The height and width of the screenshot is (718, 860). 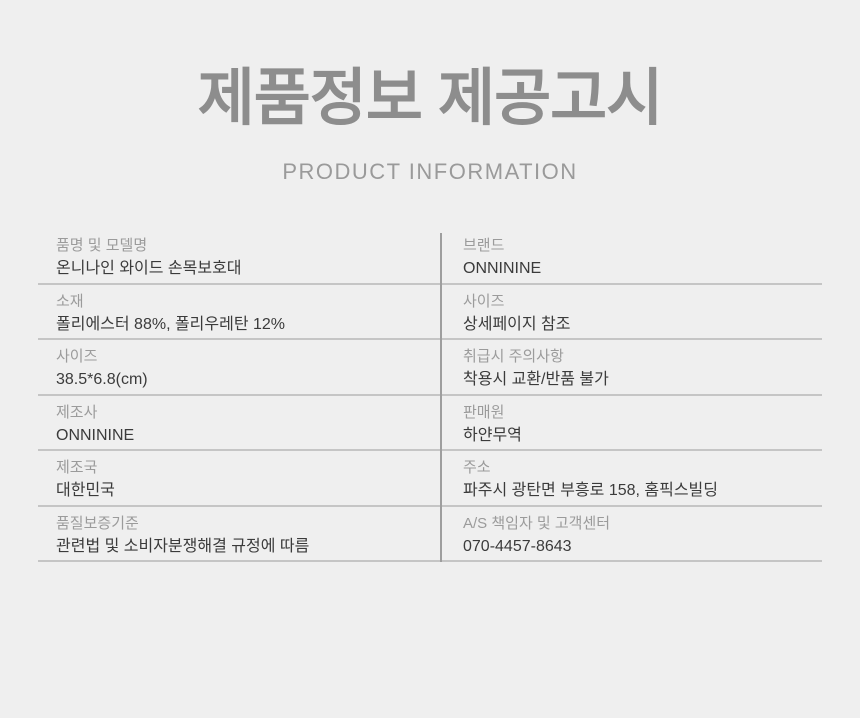 What do you see at coordinates (97, 523) in the screenshot?
I see `cell-label: 품질보증기준` at bounding box center [97, 523].